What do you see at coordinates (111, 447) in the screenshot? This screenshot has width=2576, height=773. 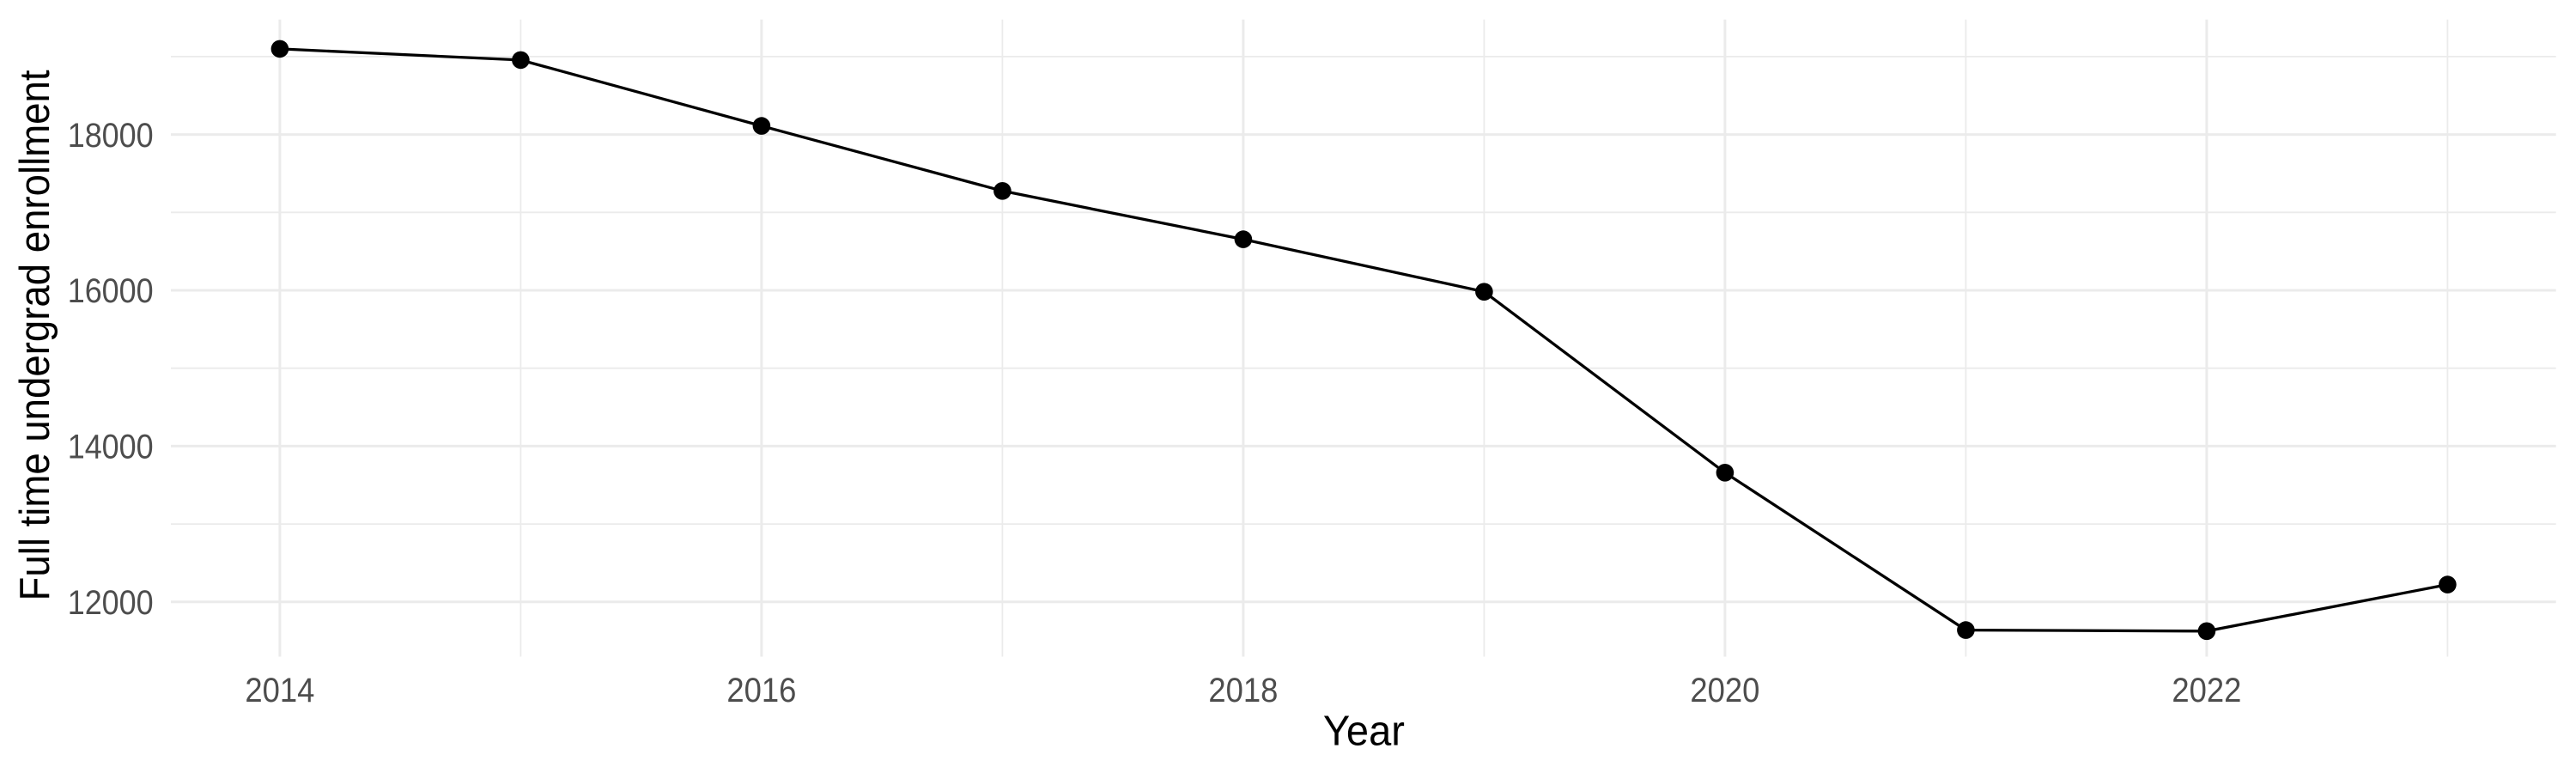 I see `svg-text: 14000` at bounding box center [111, 447].